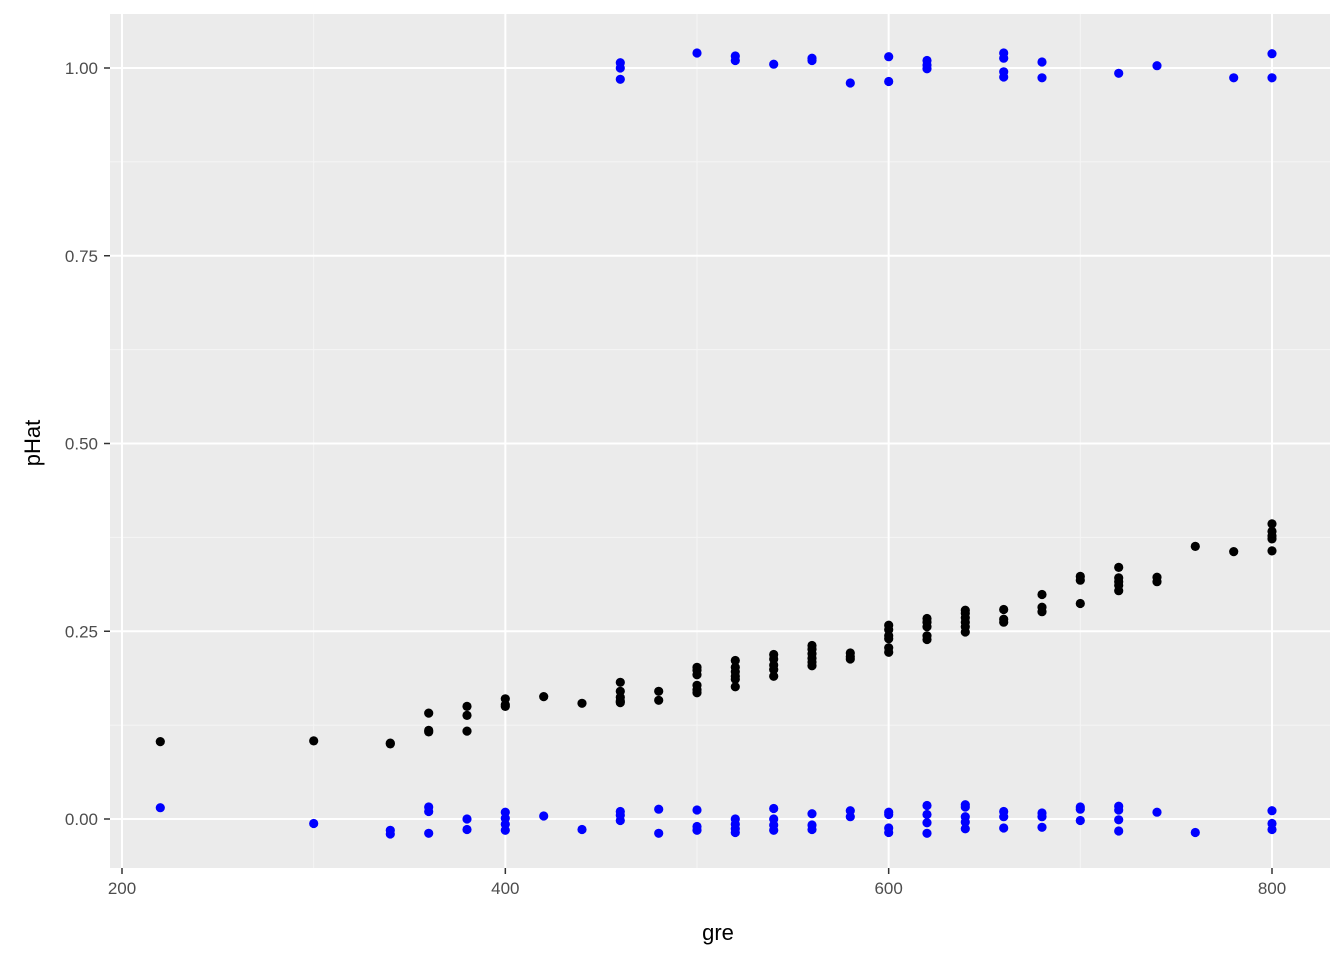 This screenshot has width=1344, height=960. Describe the element at coordinates (888, 888) in the screenshot. I see `x-tick-label: 600` at that location.